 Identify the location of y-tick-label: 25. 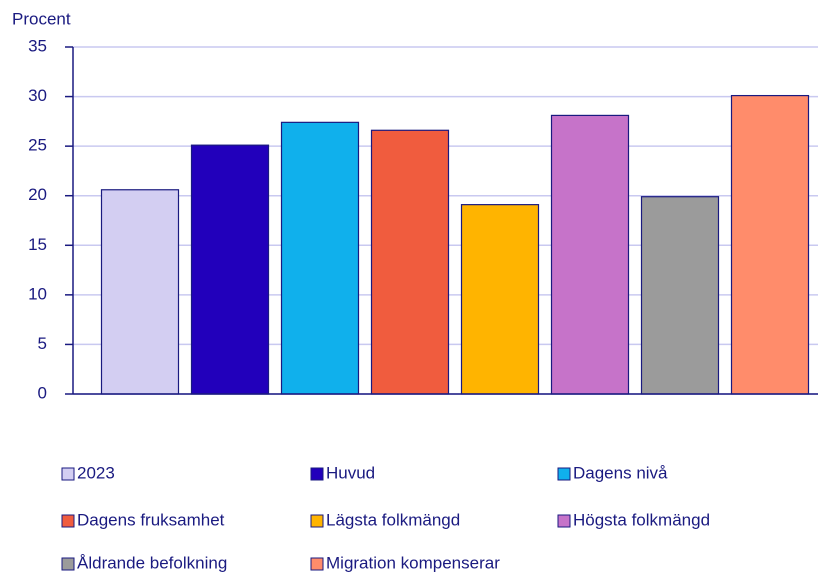
(37, 145).